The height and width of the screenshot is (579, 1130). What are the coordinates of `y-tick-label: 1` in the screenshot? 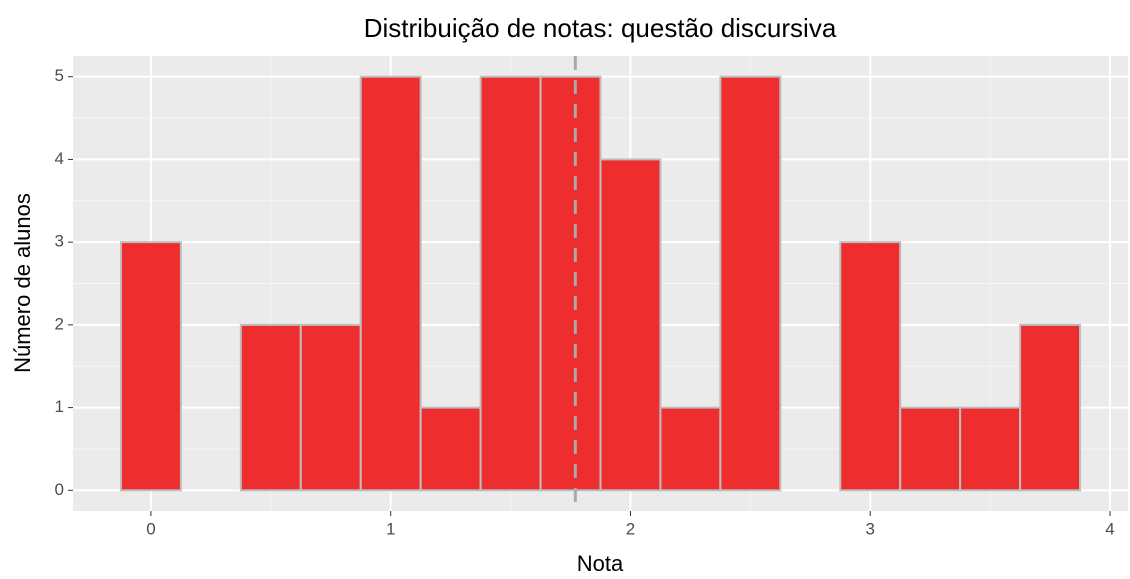 It's located at (59, 406).